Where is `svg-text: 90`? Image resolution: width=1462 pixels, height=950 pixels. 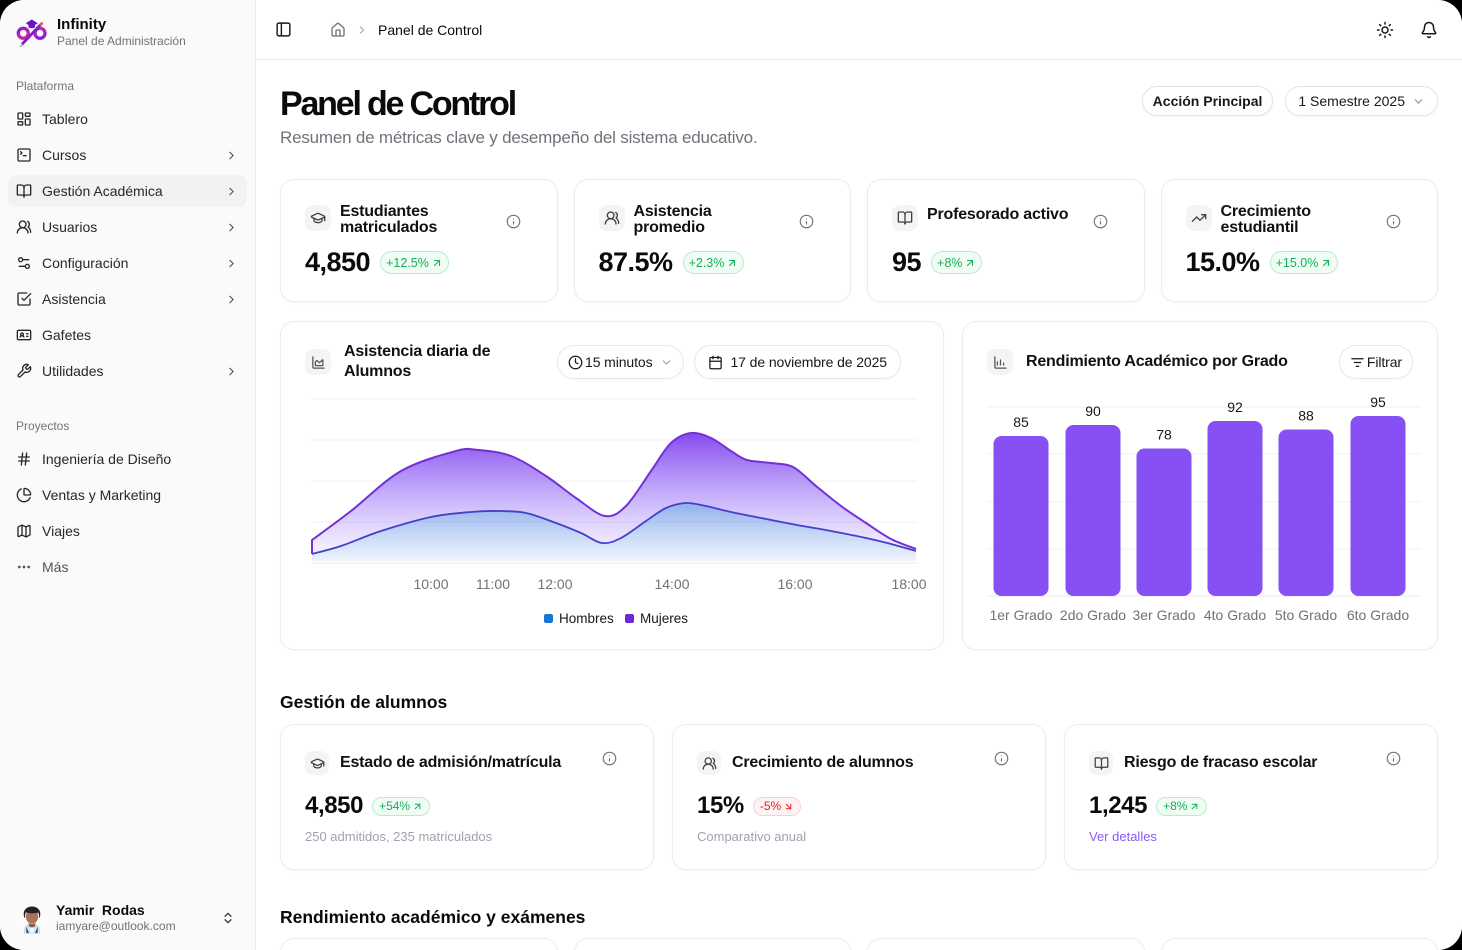 svg-text: 90 is located at coordinates (1093, 411).